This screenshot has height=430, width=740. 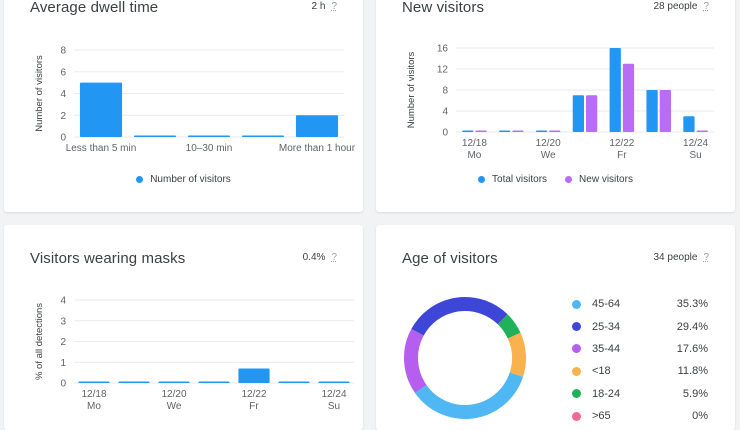 I want to click on dwell-time-title: Average dwell time, so click(x=94, y=8).